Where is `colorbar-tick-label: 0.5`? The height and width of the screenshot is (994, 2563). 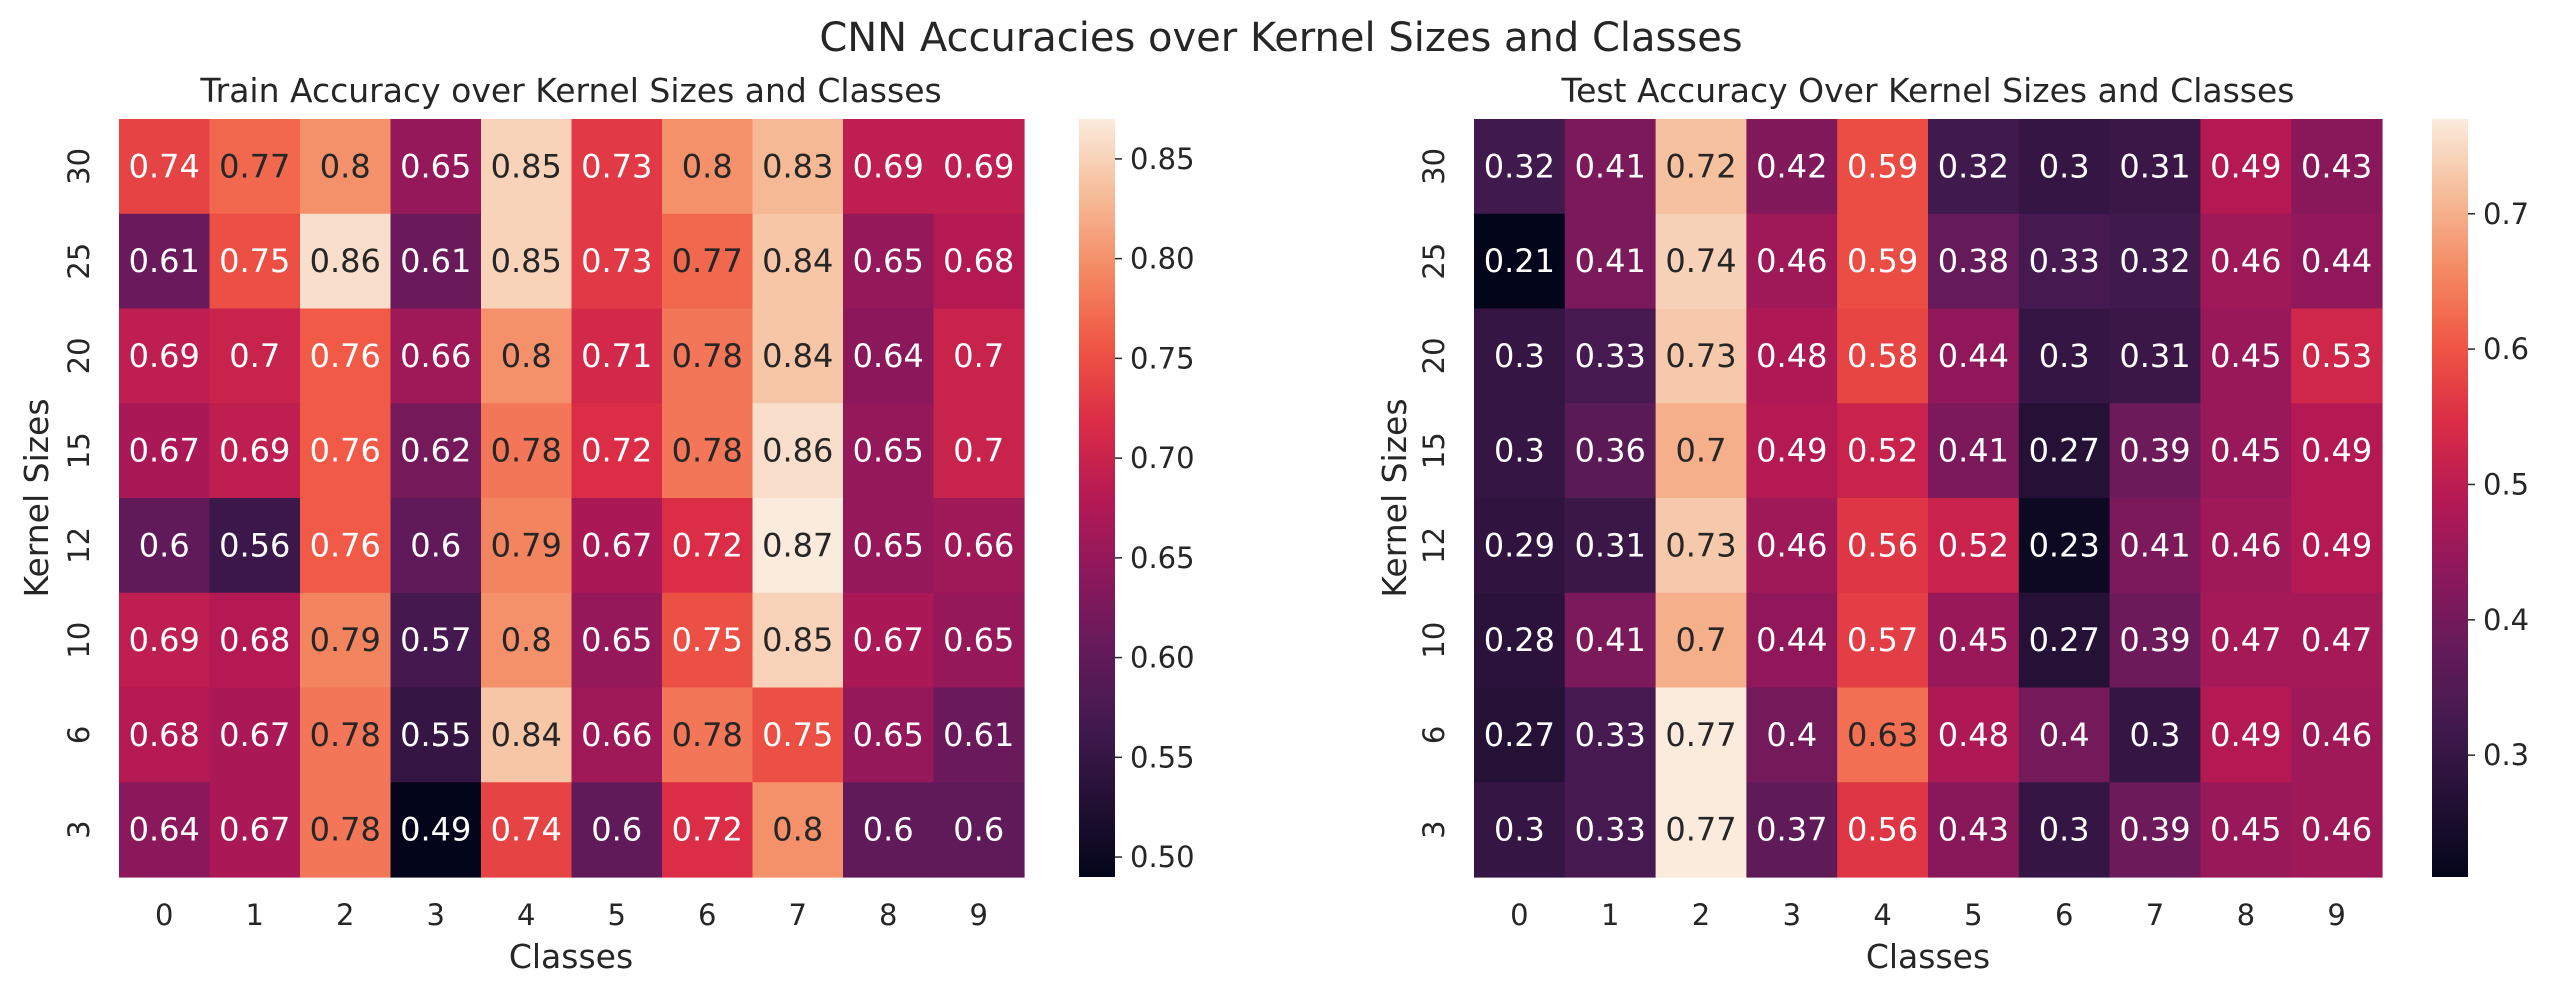
colorbar-tick-label: 0.5 is located at coordinates (2506, 484).